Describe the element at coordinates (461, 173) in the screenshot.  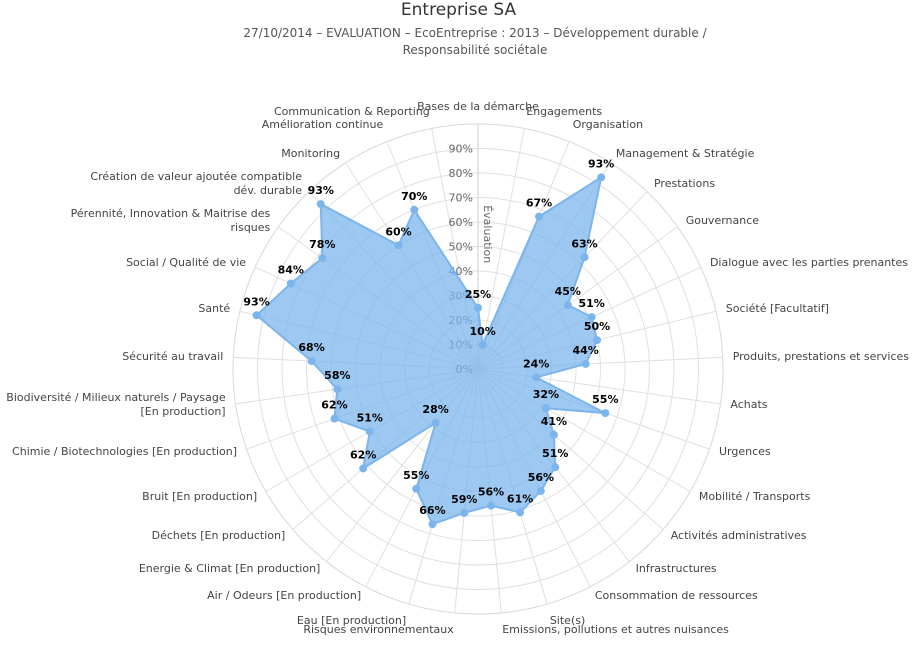
I see `y-tick-label: 80%` at that location.